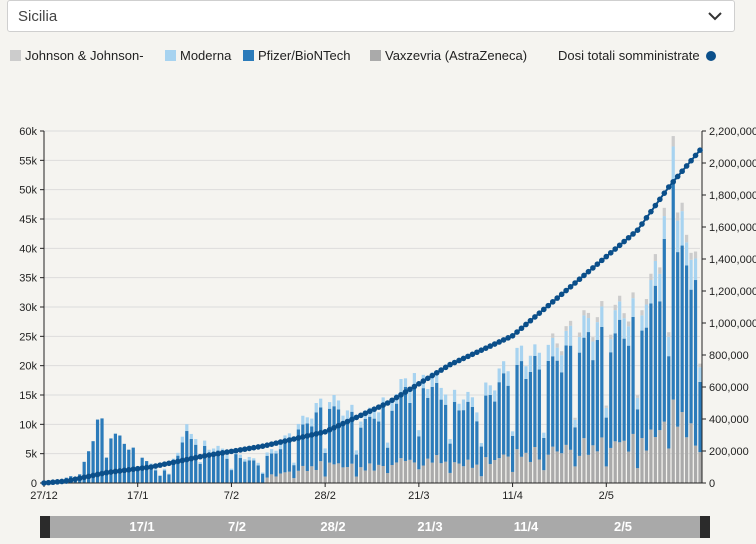  I want to click on y-left-tick-label: 15k, so click(28, 396).